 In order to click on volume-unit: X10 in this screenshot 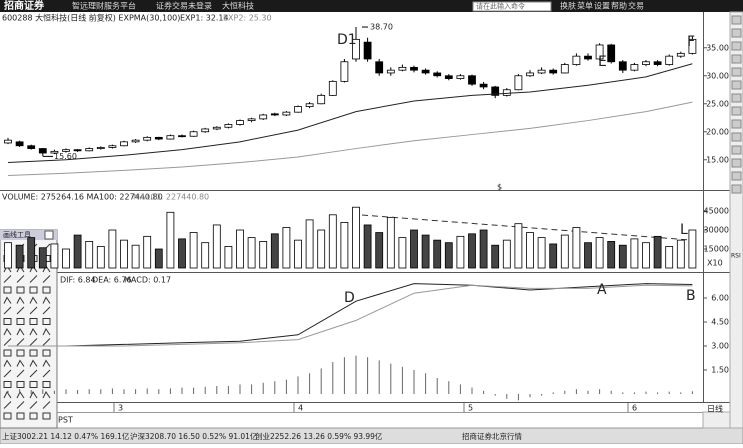, I will do `click(715, 263)`.